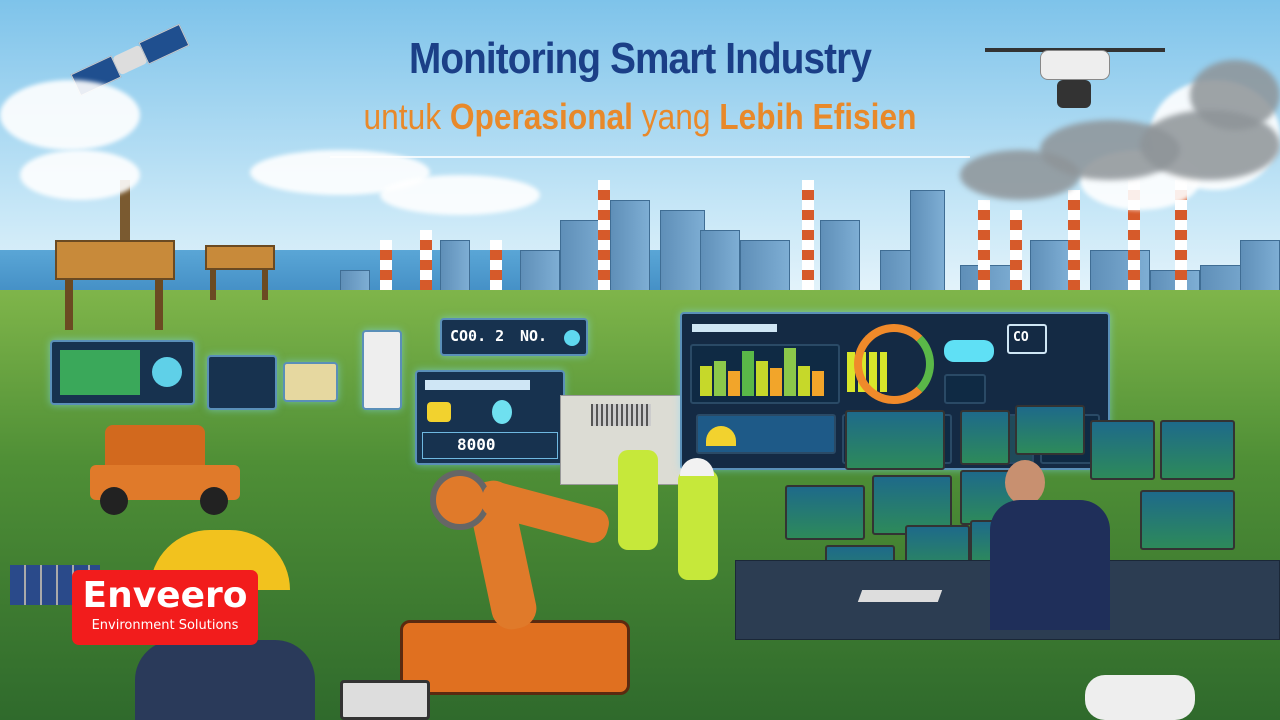 Image resolution: width=1280 pixels, height=720 pixels. What do you see at coordinates (460, 500) in the screenshot?
I see `robot-joint` at bounding box center [460, 500].